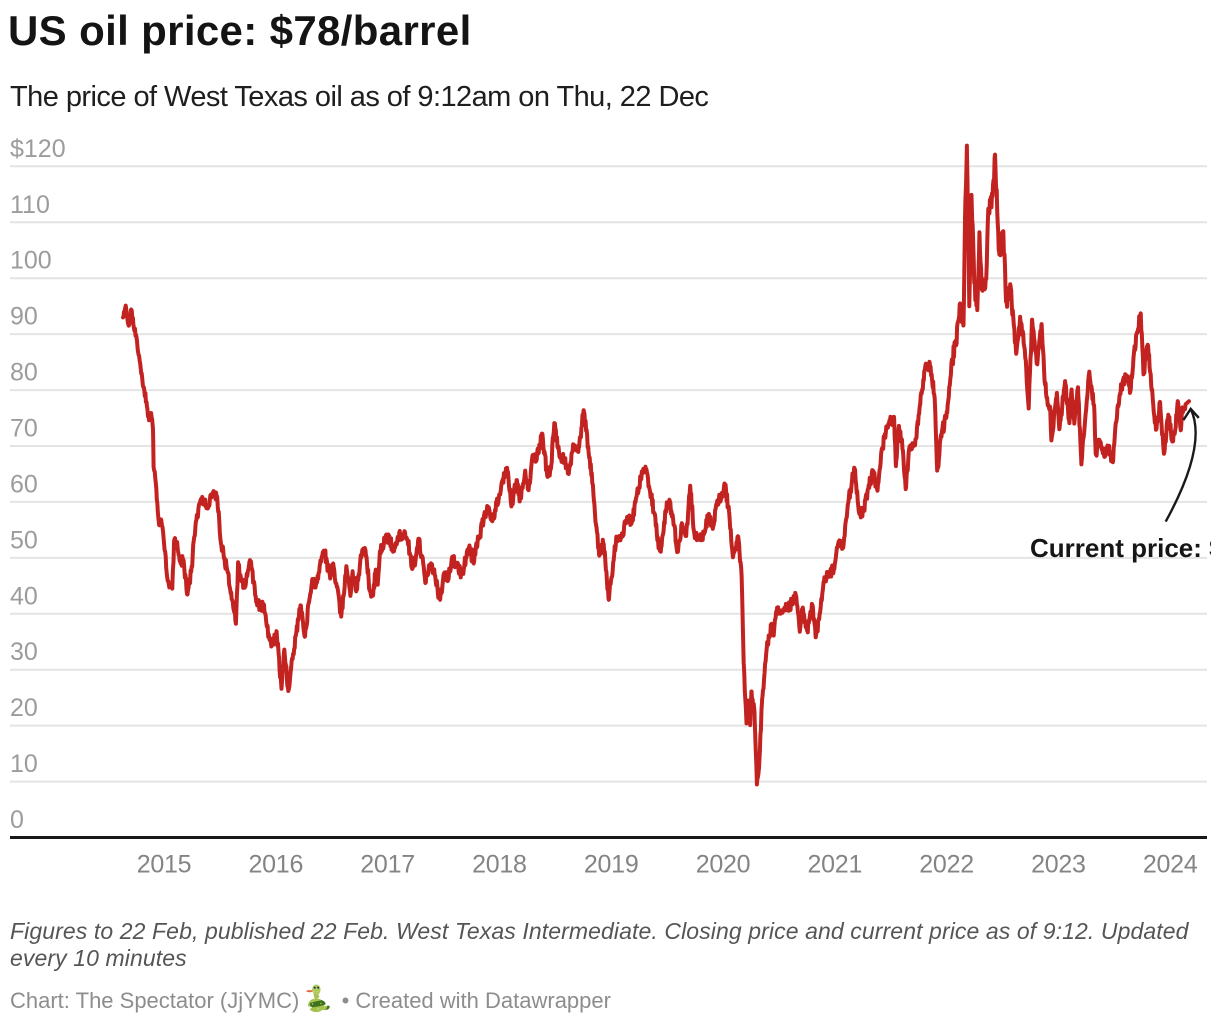  I want to click on svg-text: $120, so click(38, 149).